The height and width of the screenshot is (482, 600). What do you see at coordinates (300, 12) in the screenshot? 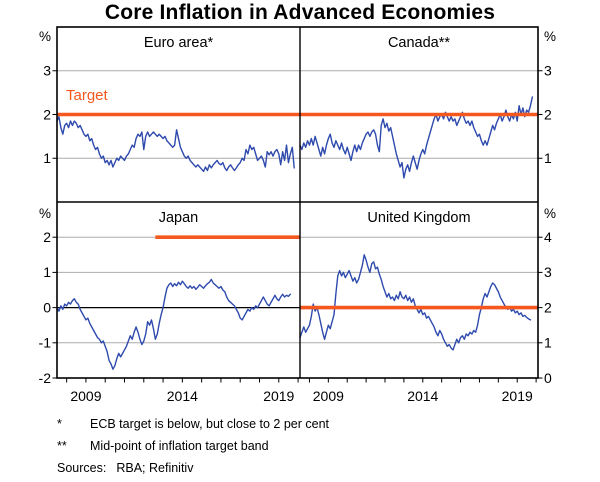
I see `chart-title: Core Inflation in Advanced Economies` at bounding box center [300, 12].